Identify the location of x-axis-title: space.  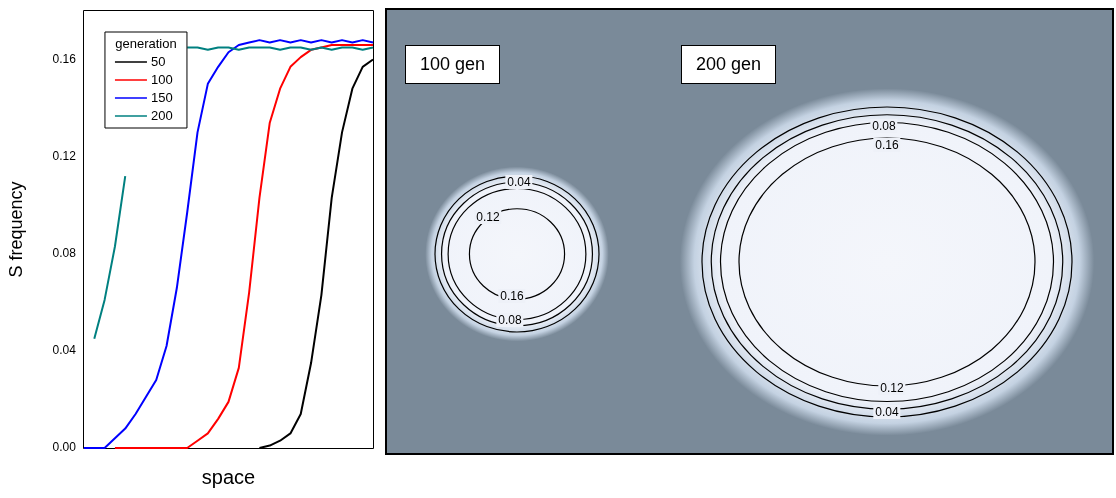
(228, 476).